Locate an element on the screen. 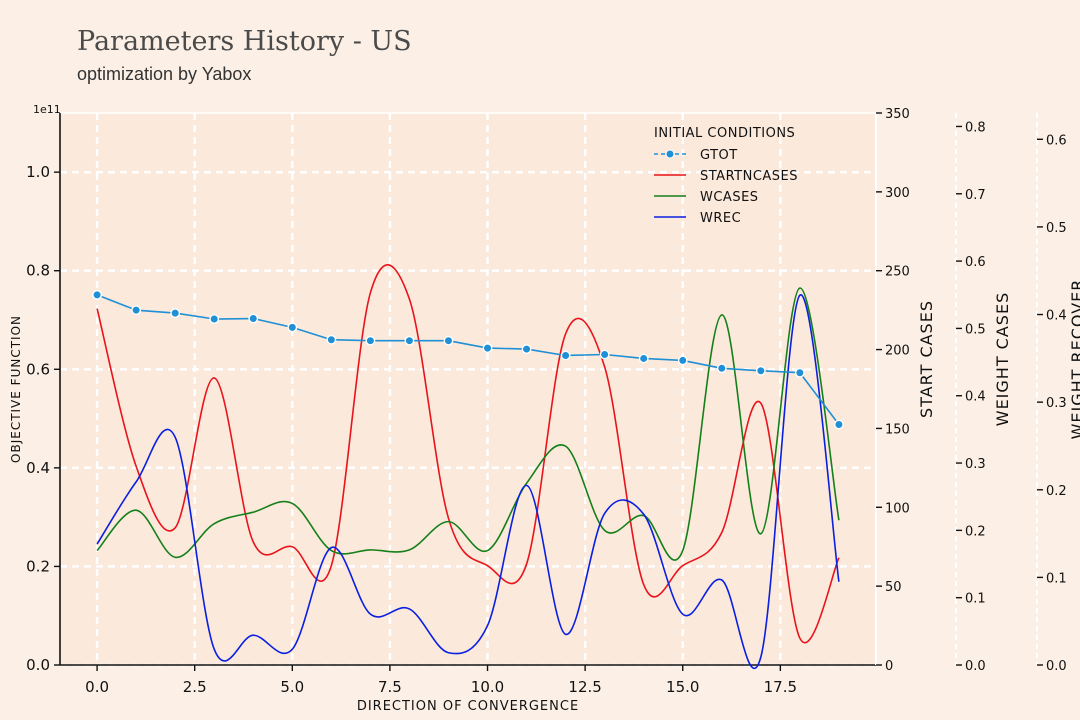 The width and height of the screenshot is (1080, 720). right-axis-tick-label: 200 is located at coordinates (897, 351).